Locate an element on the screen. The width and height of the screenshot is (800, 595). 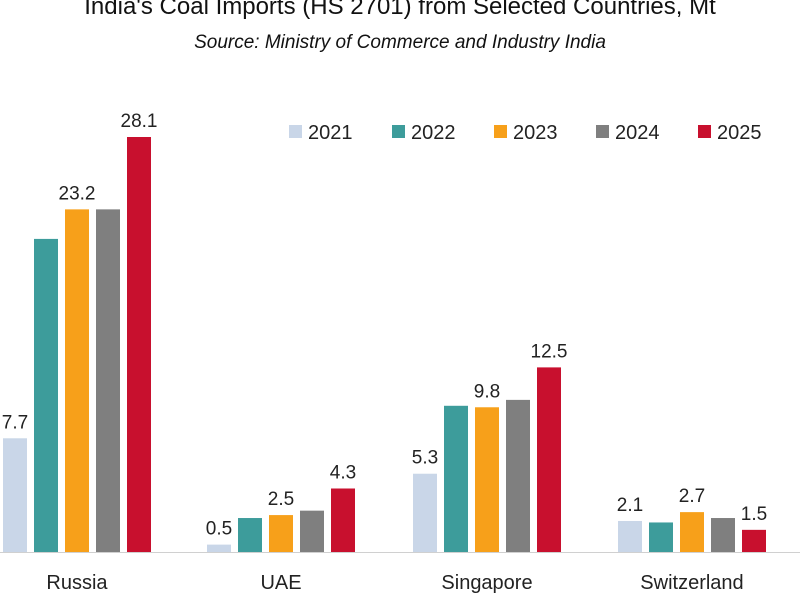
legend-label-2024: 2024 is located at coordinates (637, 133).